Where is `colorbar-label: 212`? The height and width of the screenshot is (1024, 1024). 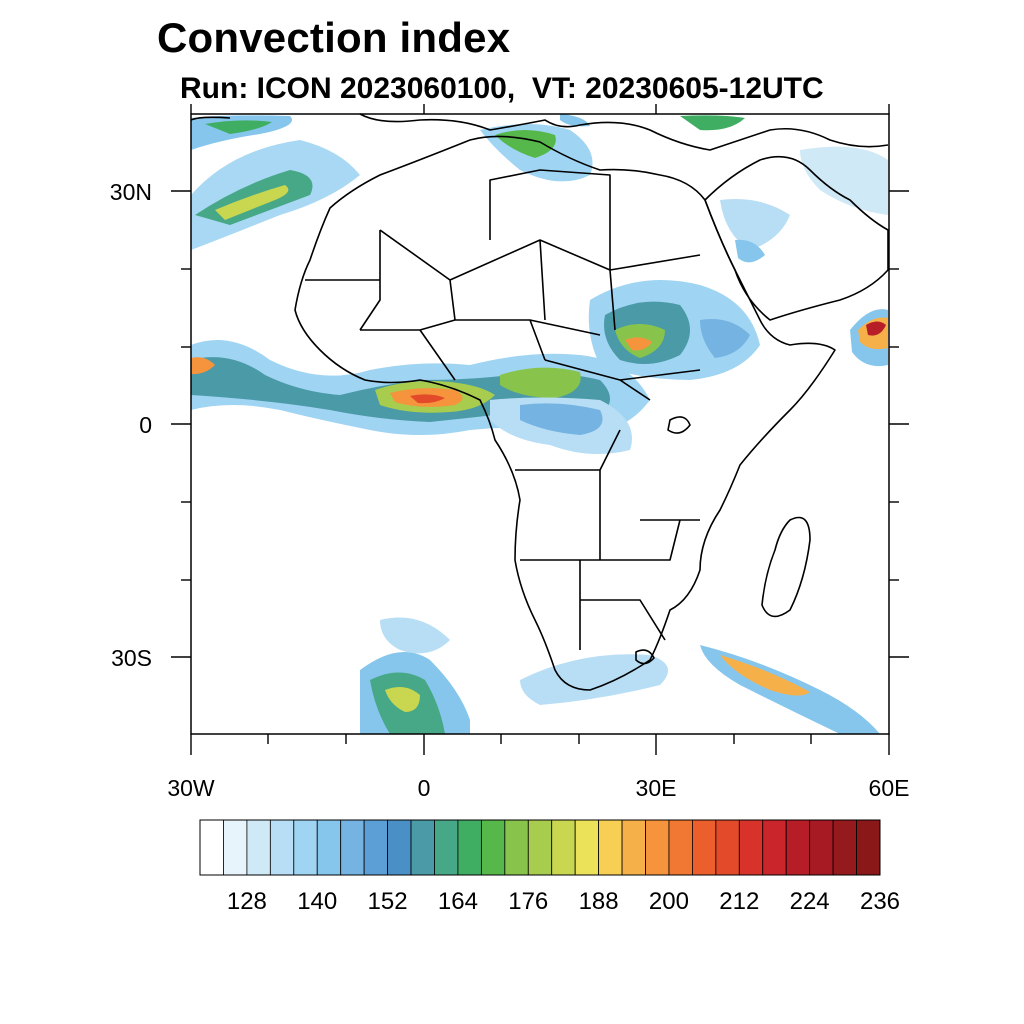
colorbar-label: 212 is located at coordinates (739, 901).